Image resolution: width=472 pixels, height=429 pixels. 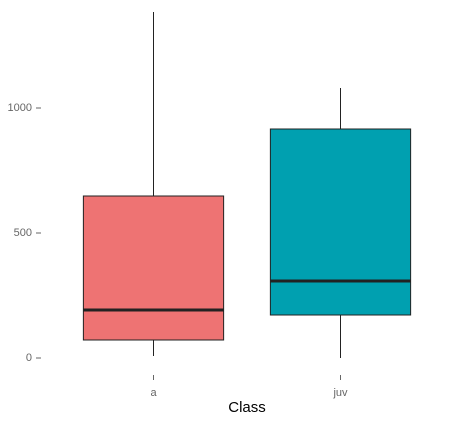 I want to click on x-tick-label: a, so click(x=153, y=393).